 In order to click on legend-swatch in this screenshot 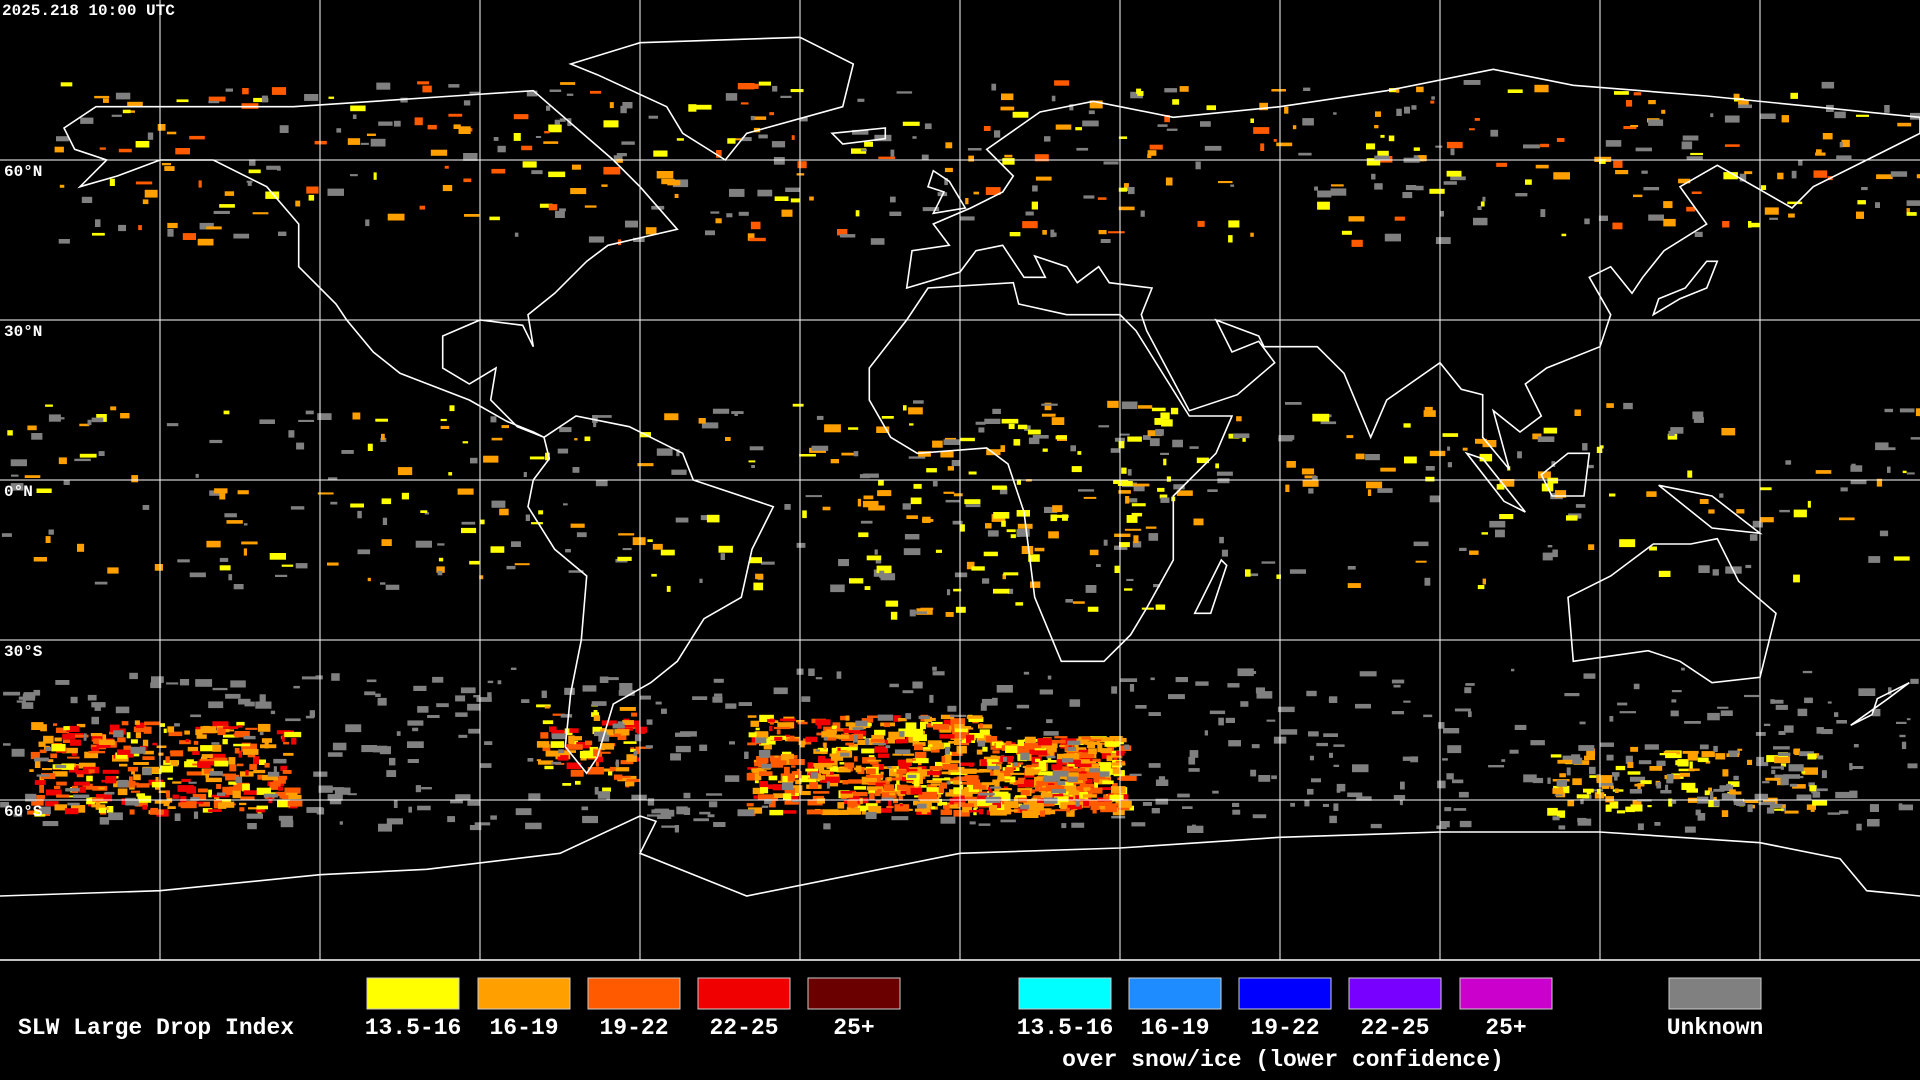, I will do `click(1715, 993)`.